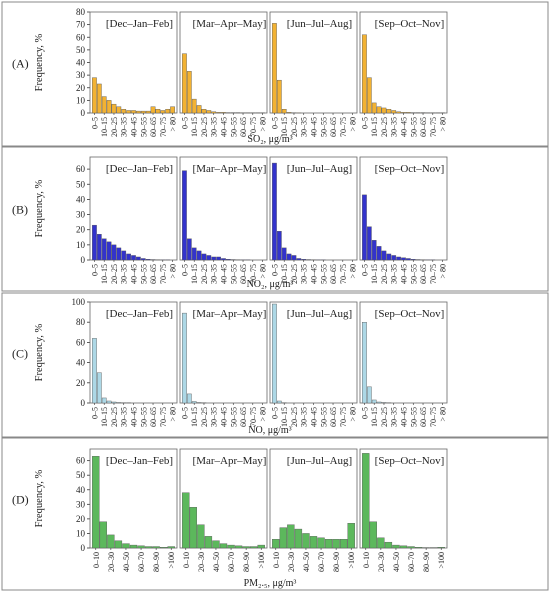 The height and width of the screenshot is (593, 550). I want to click on row-label: (D), so click(20, 500).